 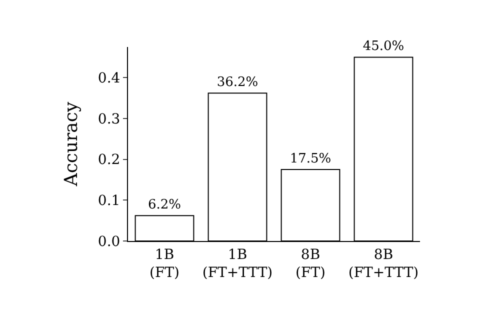 I want to click on x-tick-label: 1B (FT+TTT), so click(x=237, y=263).